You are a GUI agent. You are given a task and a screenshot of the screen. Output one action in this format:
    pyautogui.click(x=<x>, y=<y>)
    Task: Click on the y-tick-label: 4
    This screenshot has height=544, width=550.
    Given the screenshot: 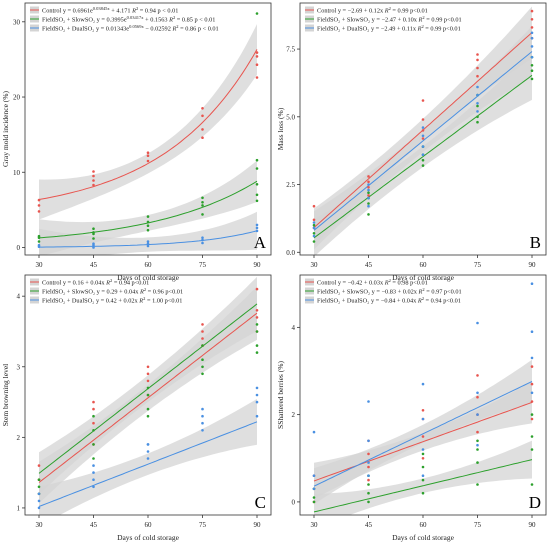 What is the action you would take?
    pyautogui.click(x=19, y=297)
    